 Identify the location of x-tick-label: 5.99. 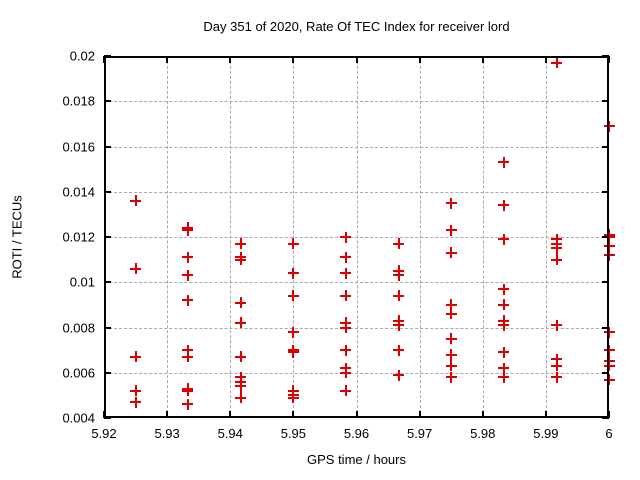
(546, 433).